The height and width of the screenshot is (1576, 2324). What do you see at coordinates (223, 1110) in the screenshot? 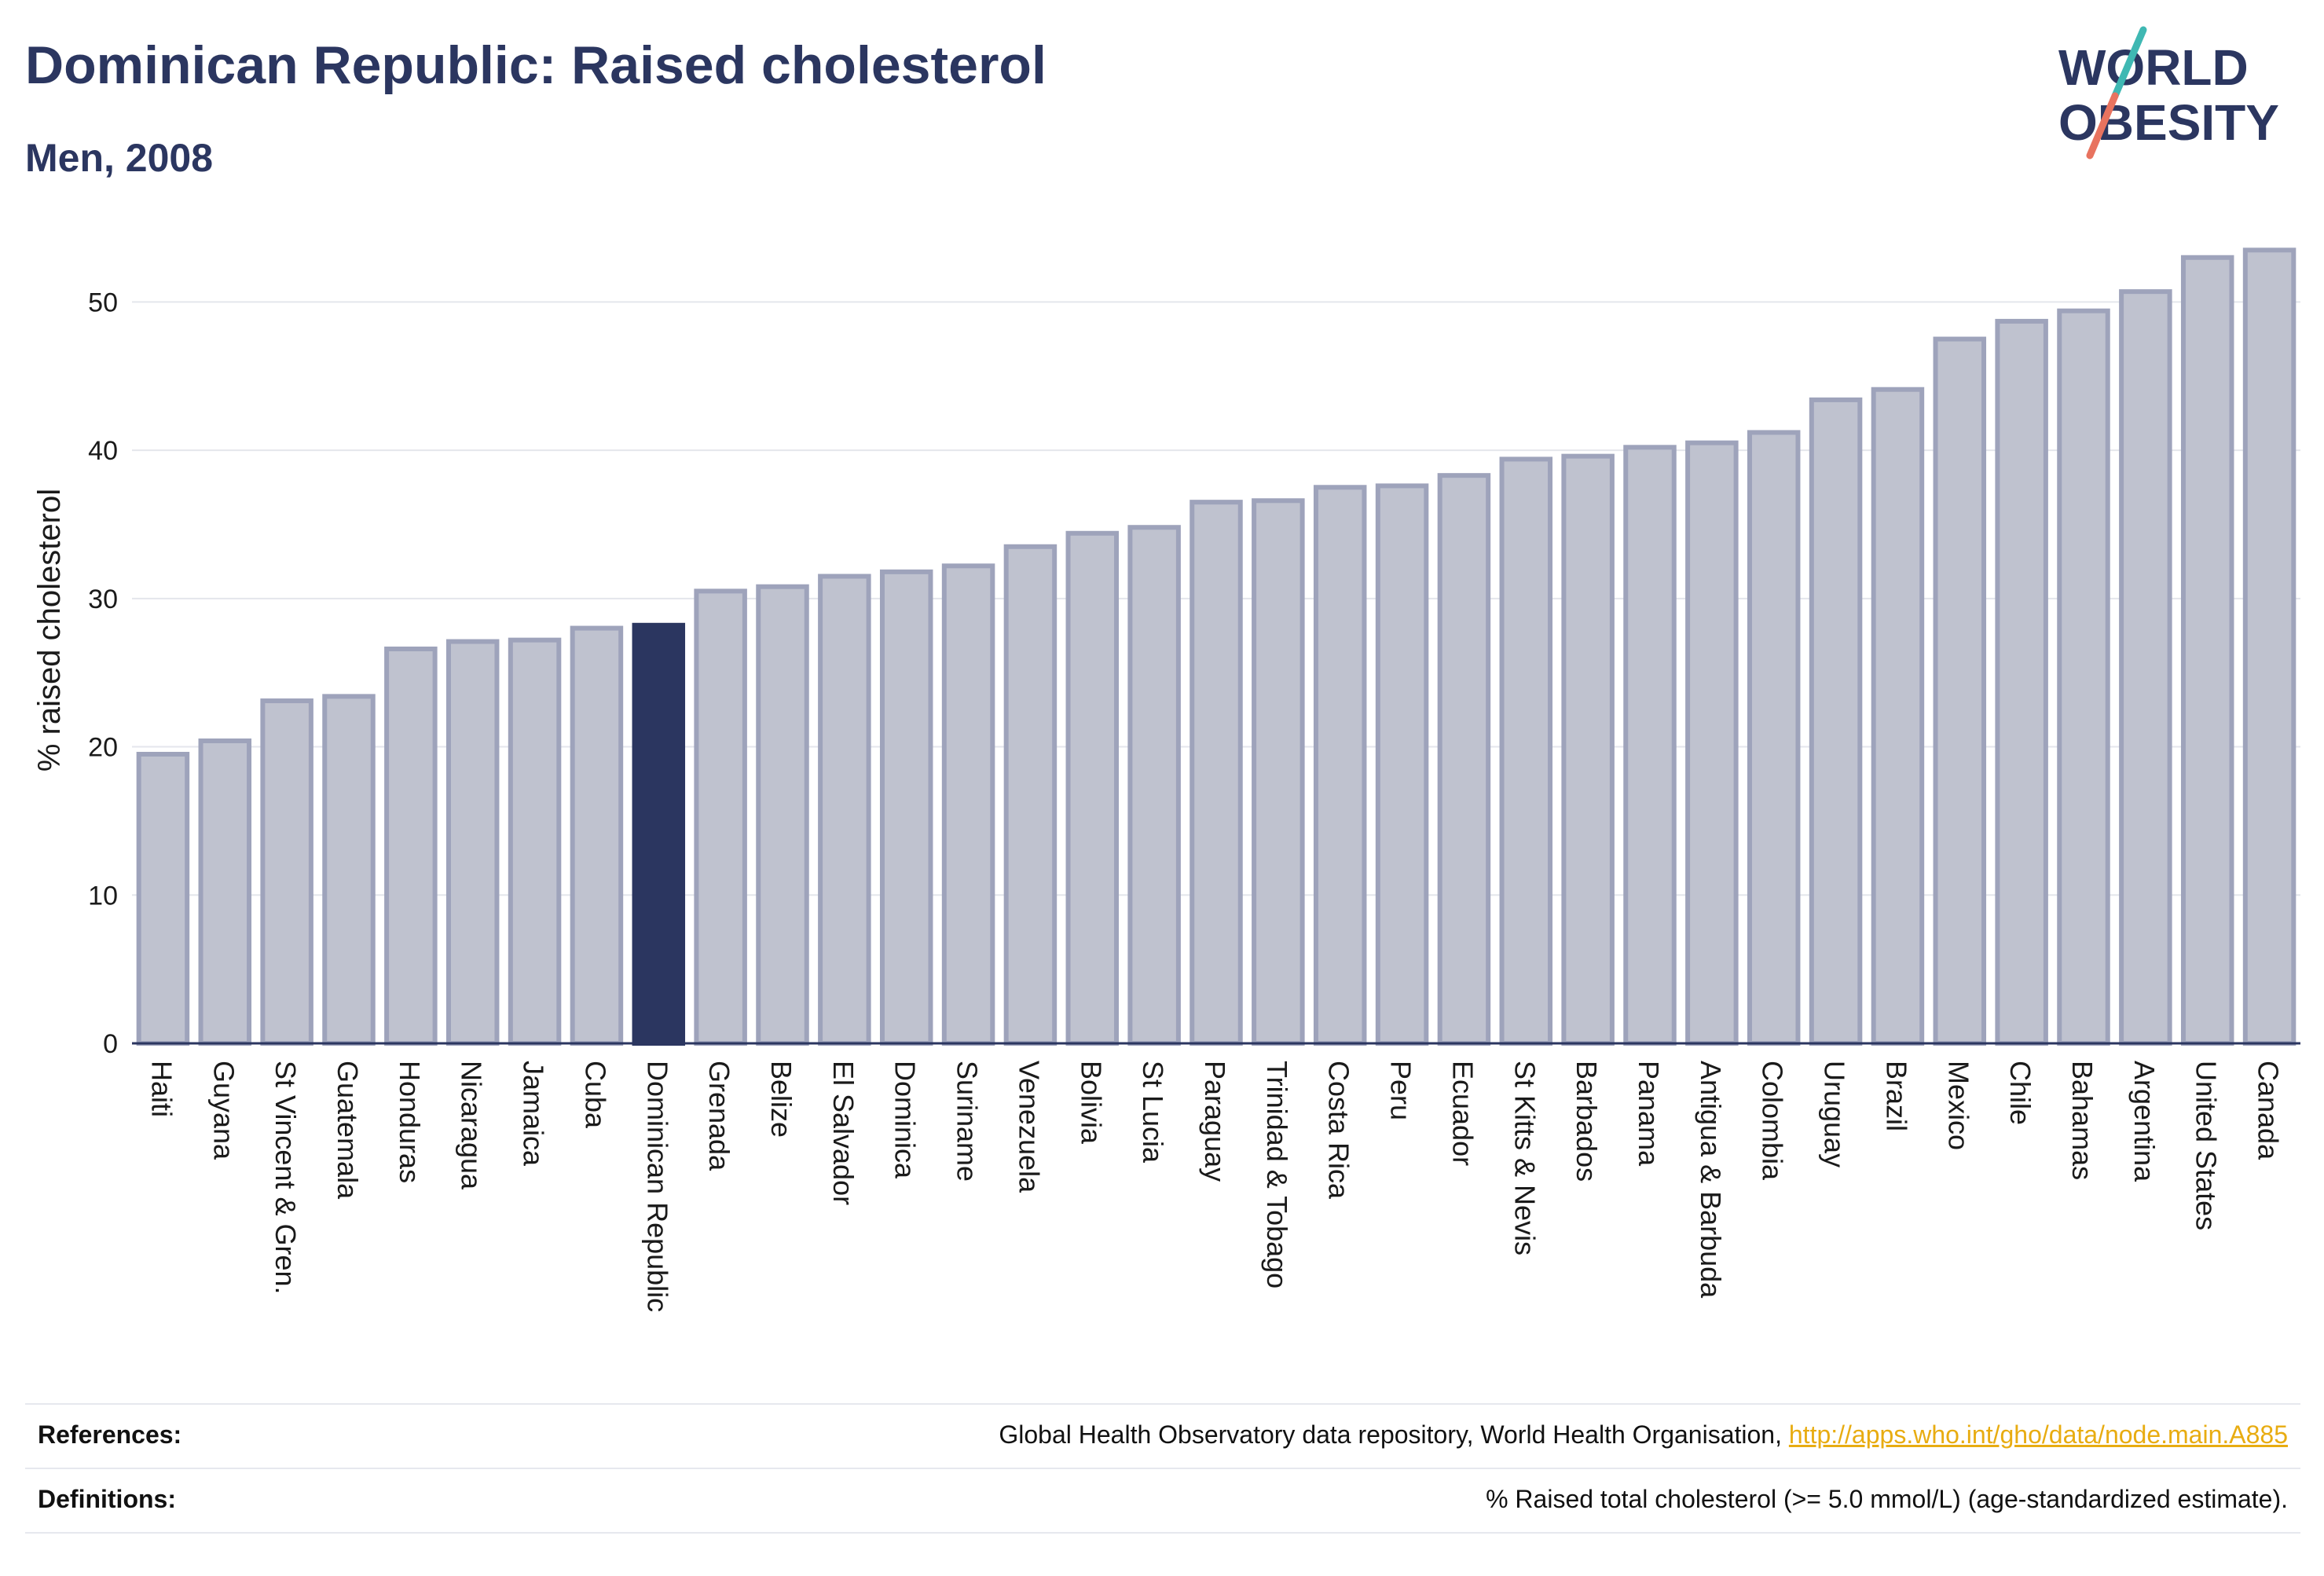
I see `x-tick-label: Guyana` at bounding box center [223, 1110].